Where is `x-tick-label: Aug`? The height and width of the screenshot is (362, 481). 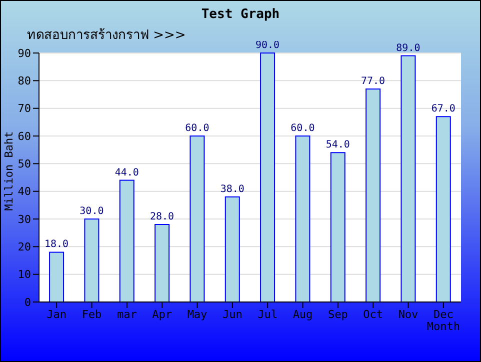 x-tick-label: Aug is located at coordinates (302, 314).